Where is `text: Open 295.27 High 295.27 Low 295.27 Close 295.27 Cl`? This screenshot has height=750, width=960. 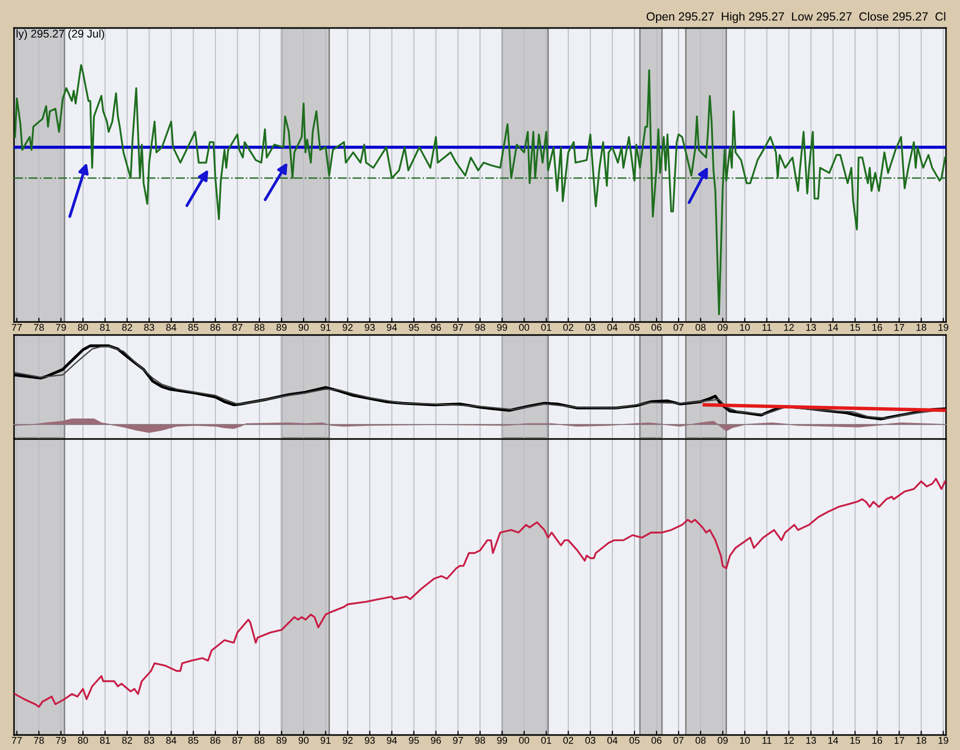
text: Open 295.27 High 295.27 Low 295.27 Close 295.27 Cl is located at coordinates (796, 17).